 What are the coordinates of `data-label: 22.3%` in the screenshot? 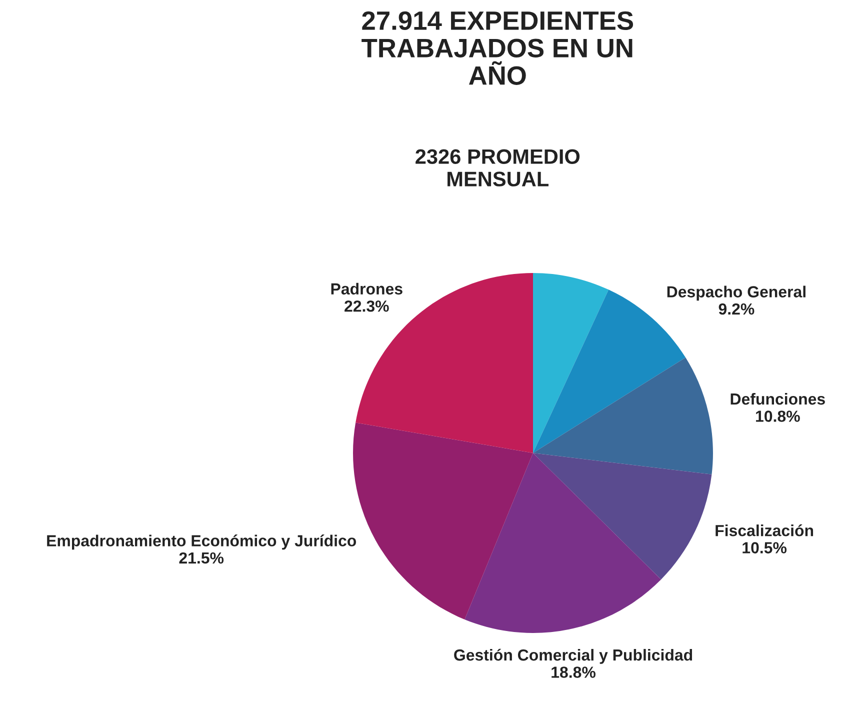 It's located at (366, 306).